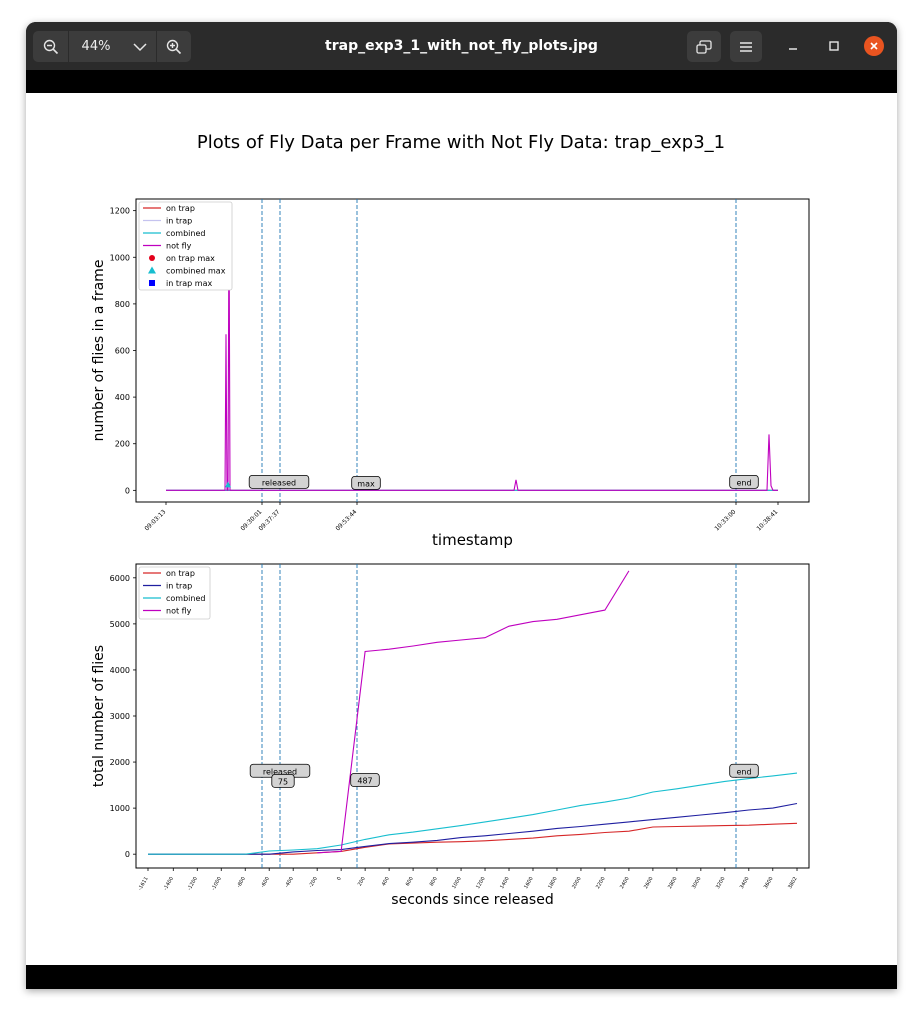 This screenshot has width=923, height=1017. What do you see at coordinates (481, 883) in the screenshot?
I see `x-tick-label: 1200` at bounding box center [481, 883].